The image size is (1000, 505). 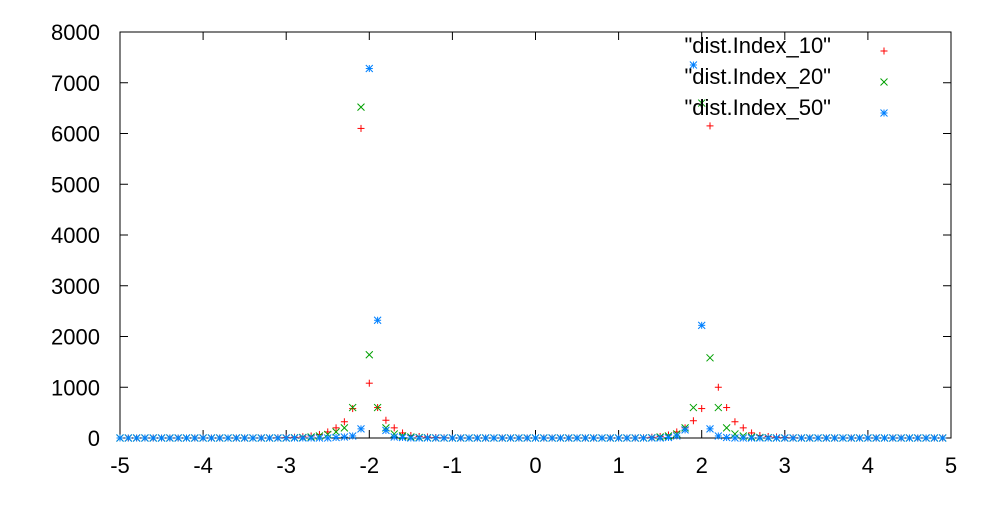 I want to click on y-tick-label: 5000, so click(x=75, y=184).